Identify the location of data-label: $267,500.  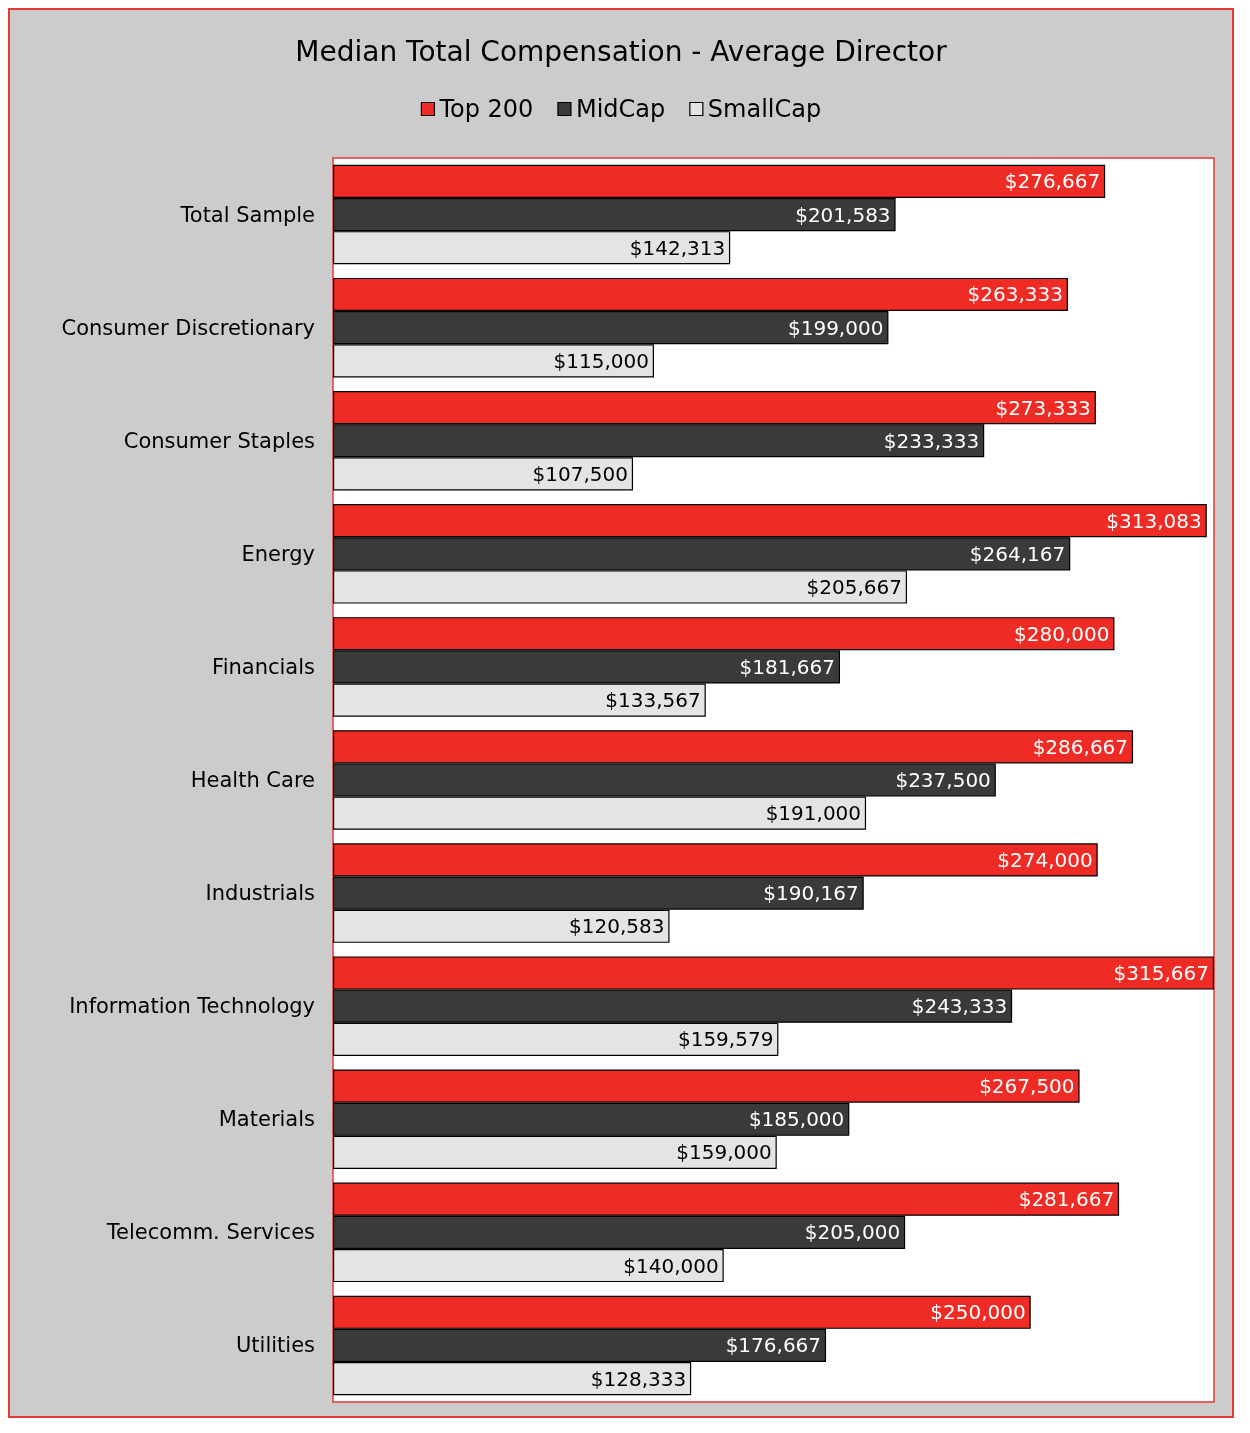
(1027, 1086).